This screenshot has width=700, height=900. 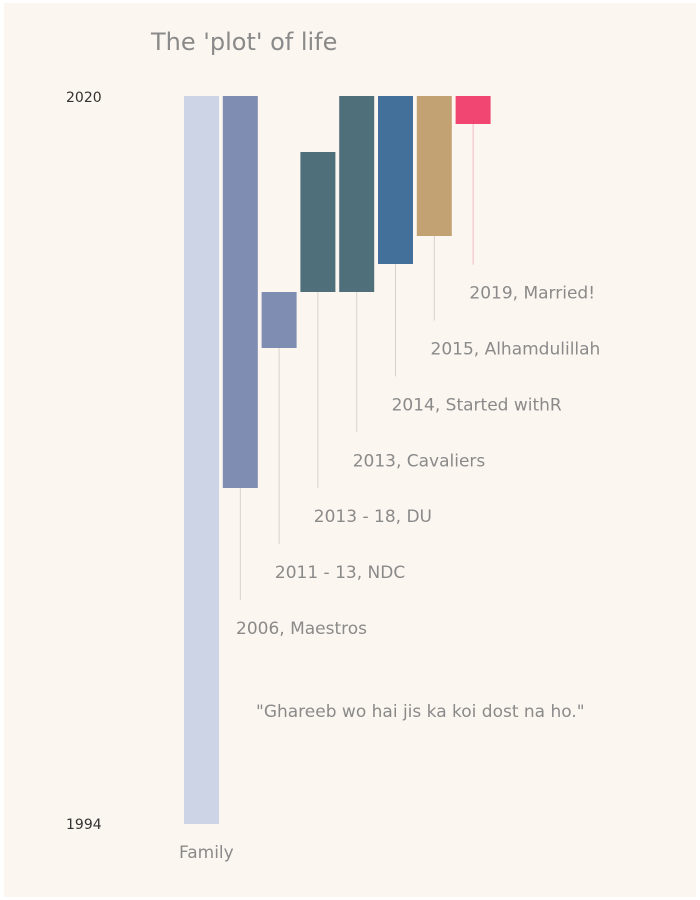 I want to click on y-tick-bottom: 1994, so click(x=84, y=825).